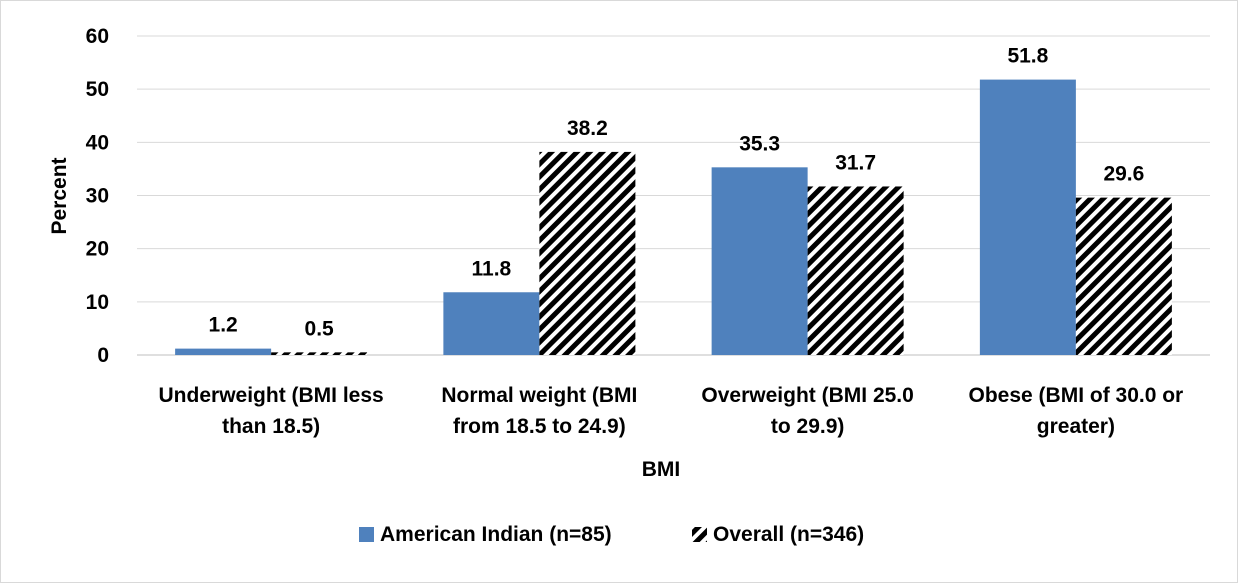 The width and height of the screenshot is (1238, 583). I want to click on y-tick-label: 50, so click(97, 89).